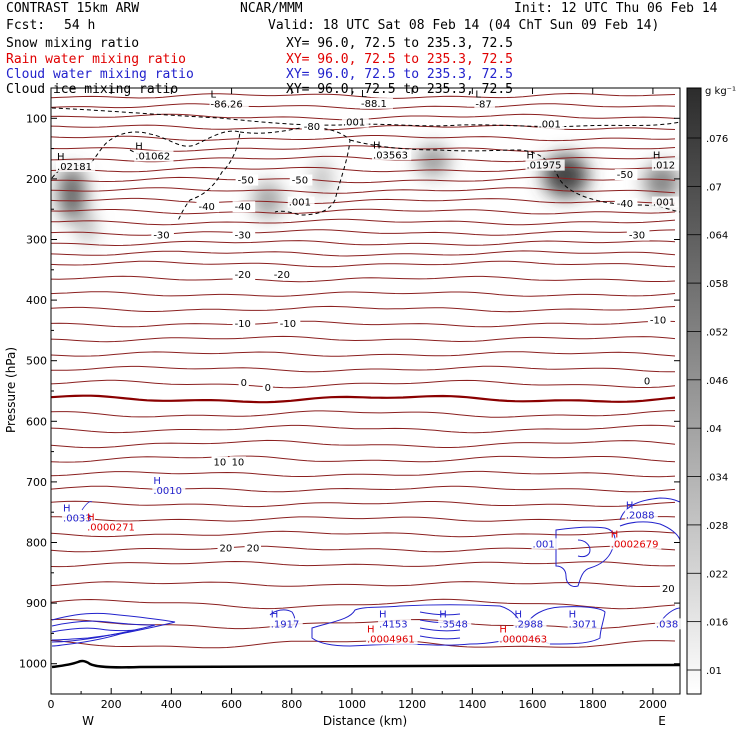  Describe the element at coordinates (25, 25) in the screenshot. I see `fcst-label: Fcst:` at that location.